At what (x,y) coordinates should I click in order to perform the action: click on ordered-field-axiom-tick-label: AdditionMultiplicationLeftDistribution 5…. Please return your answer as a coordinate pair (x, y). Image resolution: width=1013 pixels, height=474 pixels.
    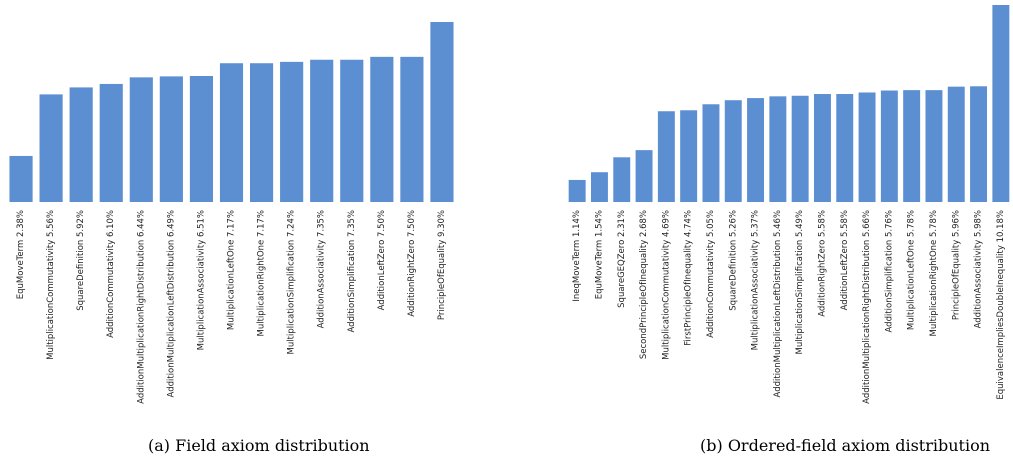
    Looking at the image, I should click on (778, 303).